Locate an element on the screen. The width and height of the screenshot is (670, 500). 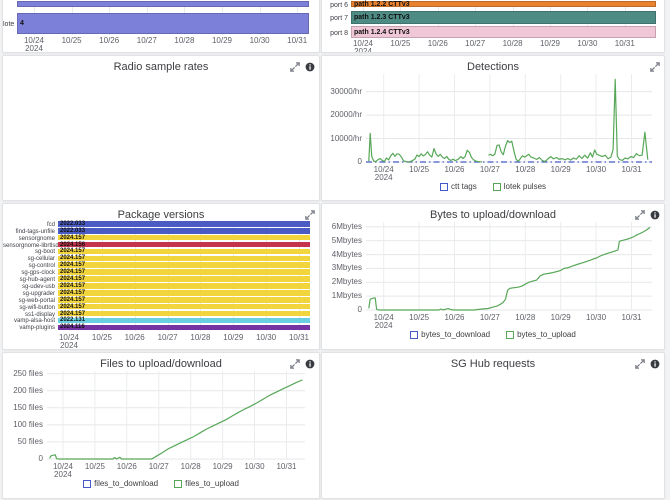
legend-item: bytes_to_upload is located at coordinates (541, 334).